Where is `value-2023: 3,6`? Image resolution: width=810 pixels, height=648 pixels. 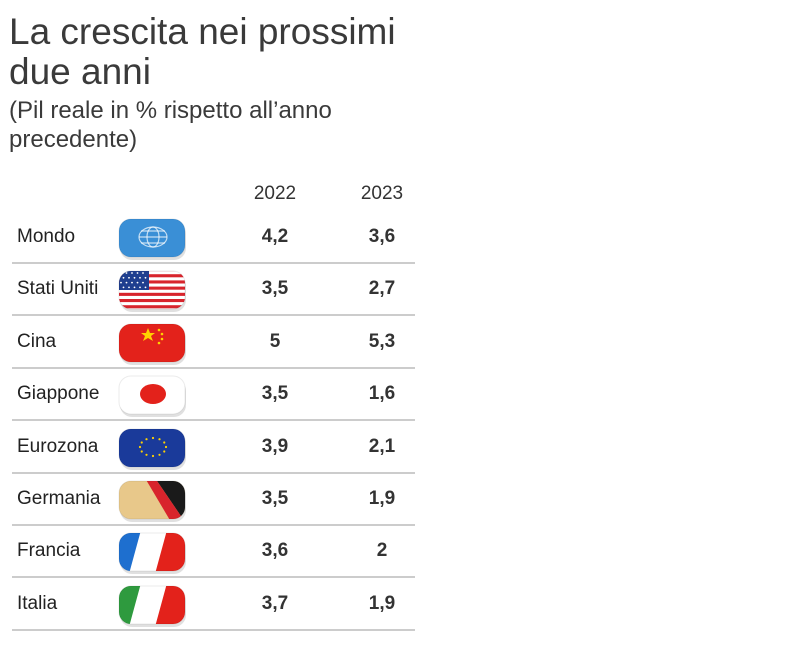 value-2023: 3,6 is located at coordinates (382, 236).